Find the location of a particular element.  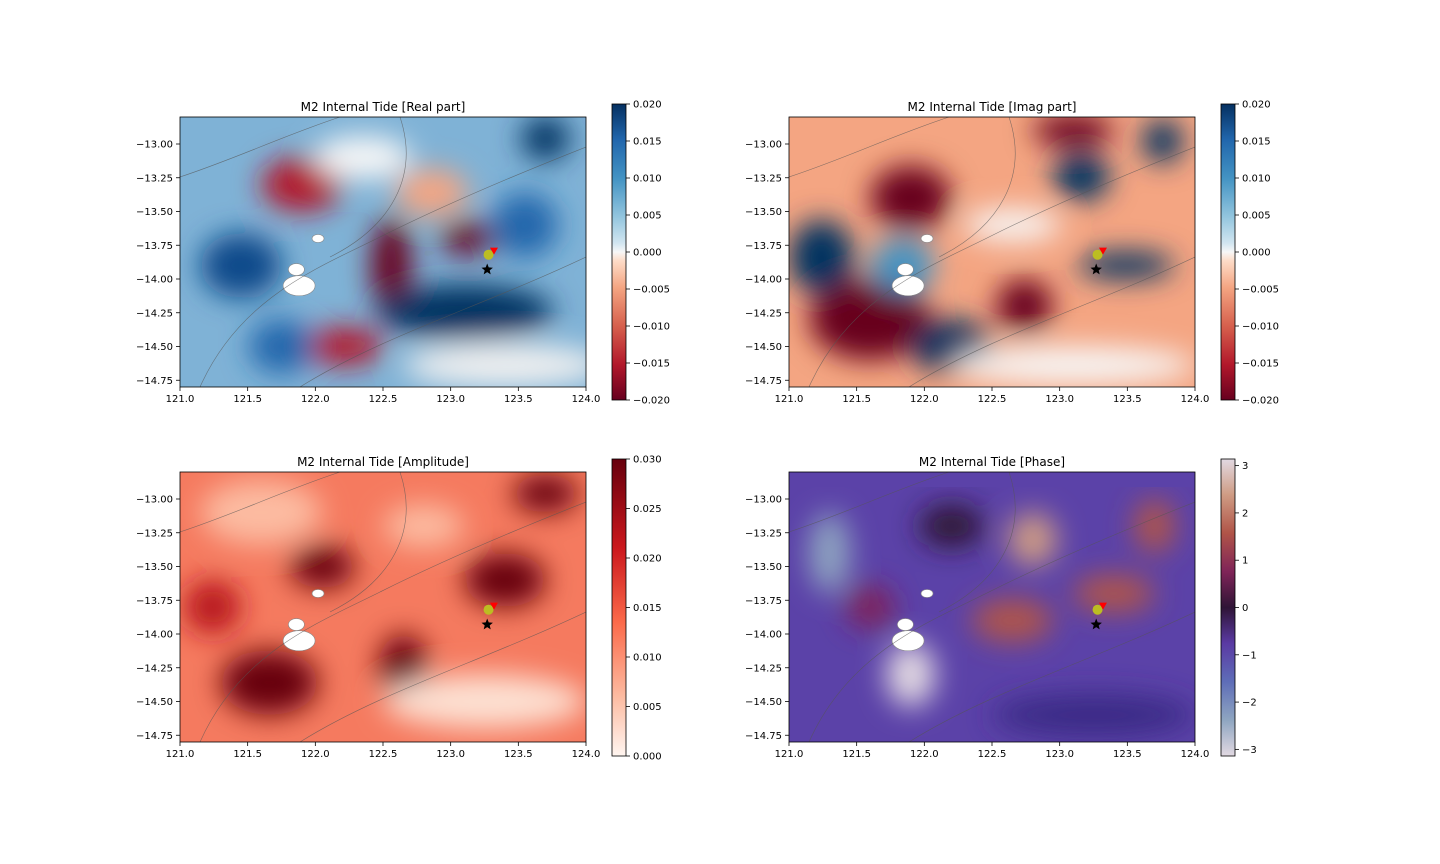

chart-title: M2 Internal Tide [Real part] is located at coordinates (383, 107).